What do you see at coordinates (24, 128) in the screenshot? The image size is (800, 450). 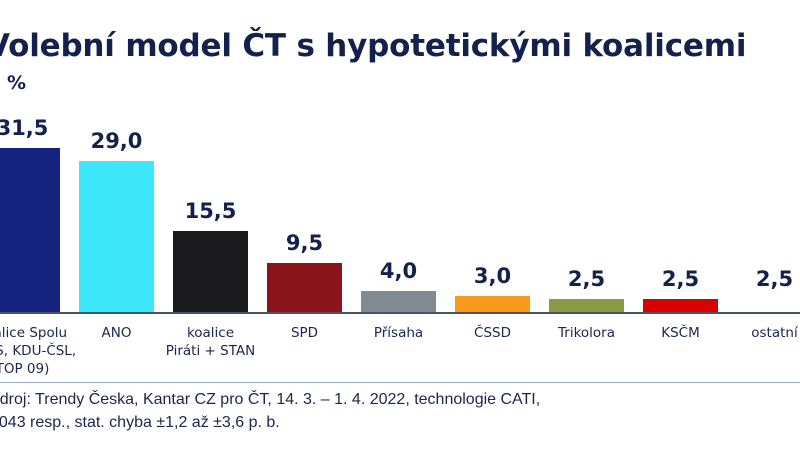 I see `bar-value-label: 31,5` at bounding box center [24, 128].